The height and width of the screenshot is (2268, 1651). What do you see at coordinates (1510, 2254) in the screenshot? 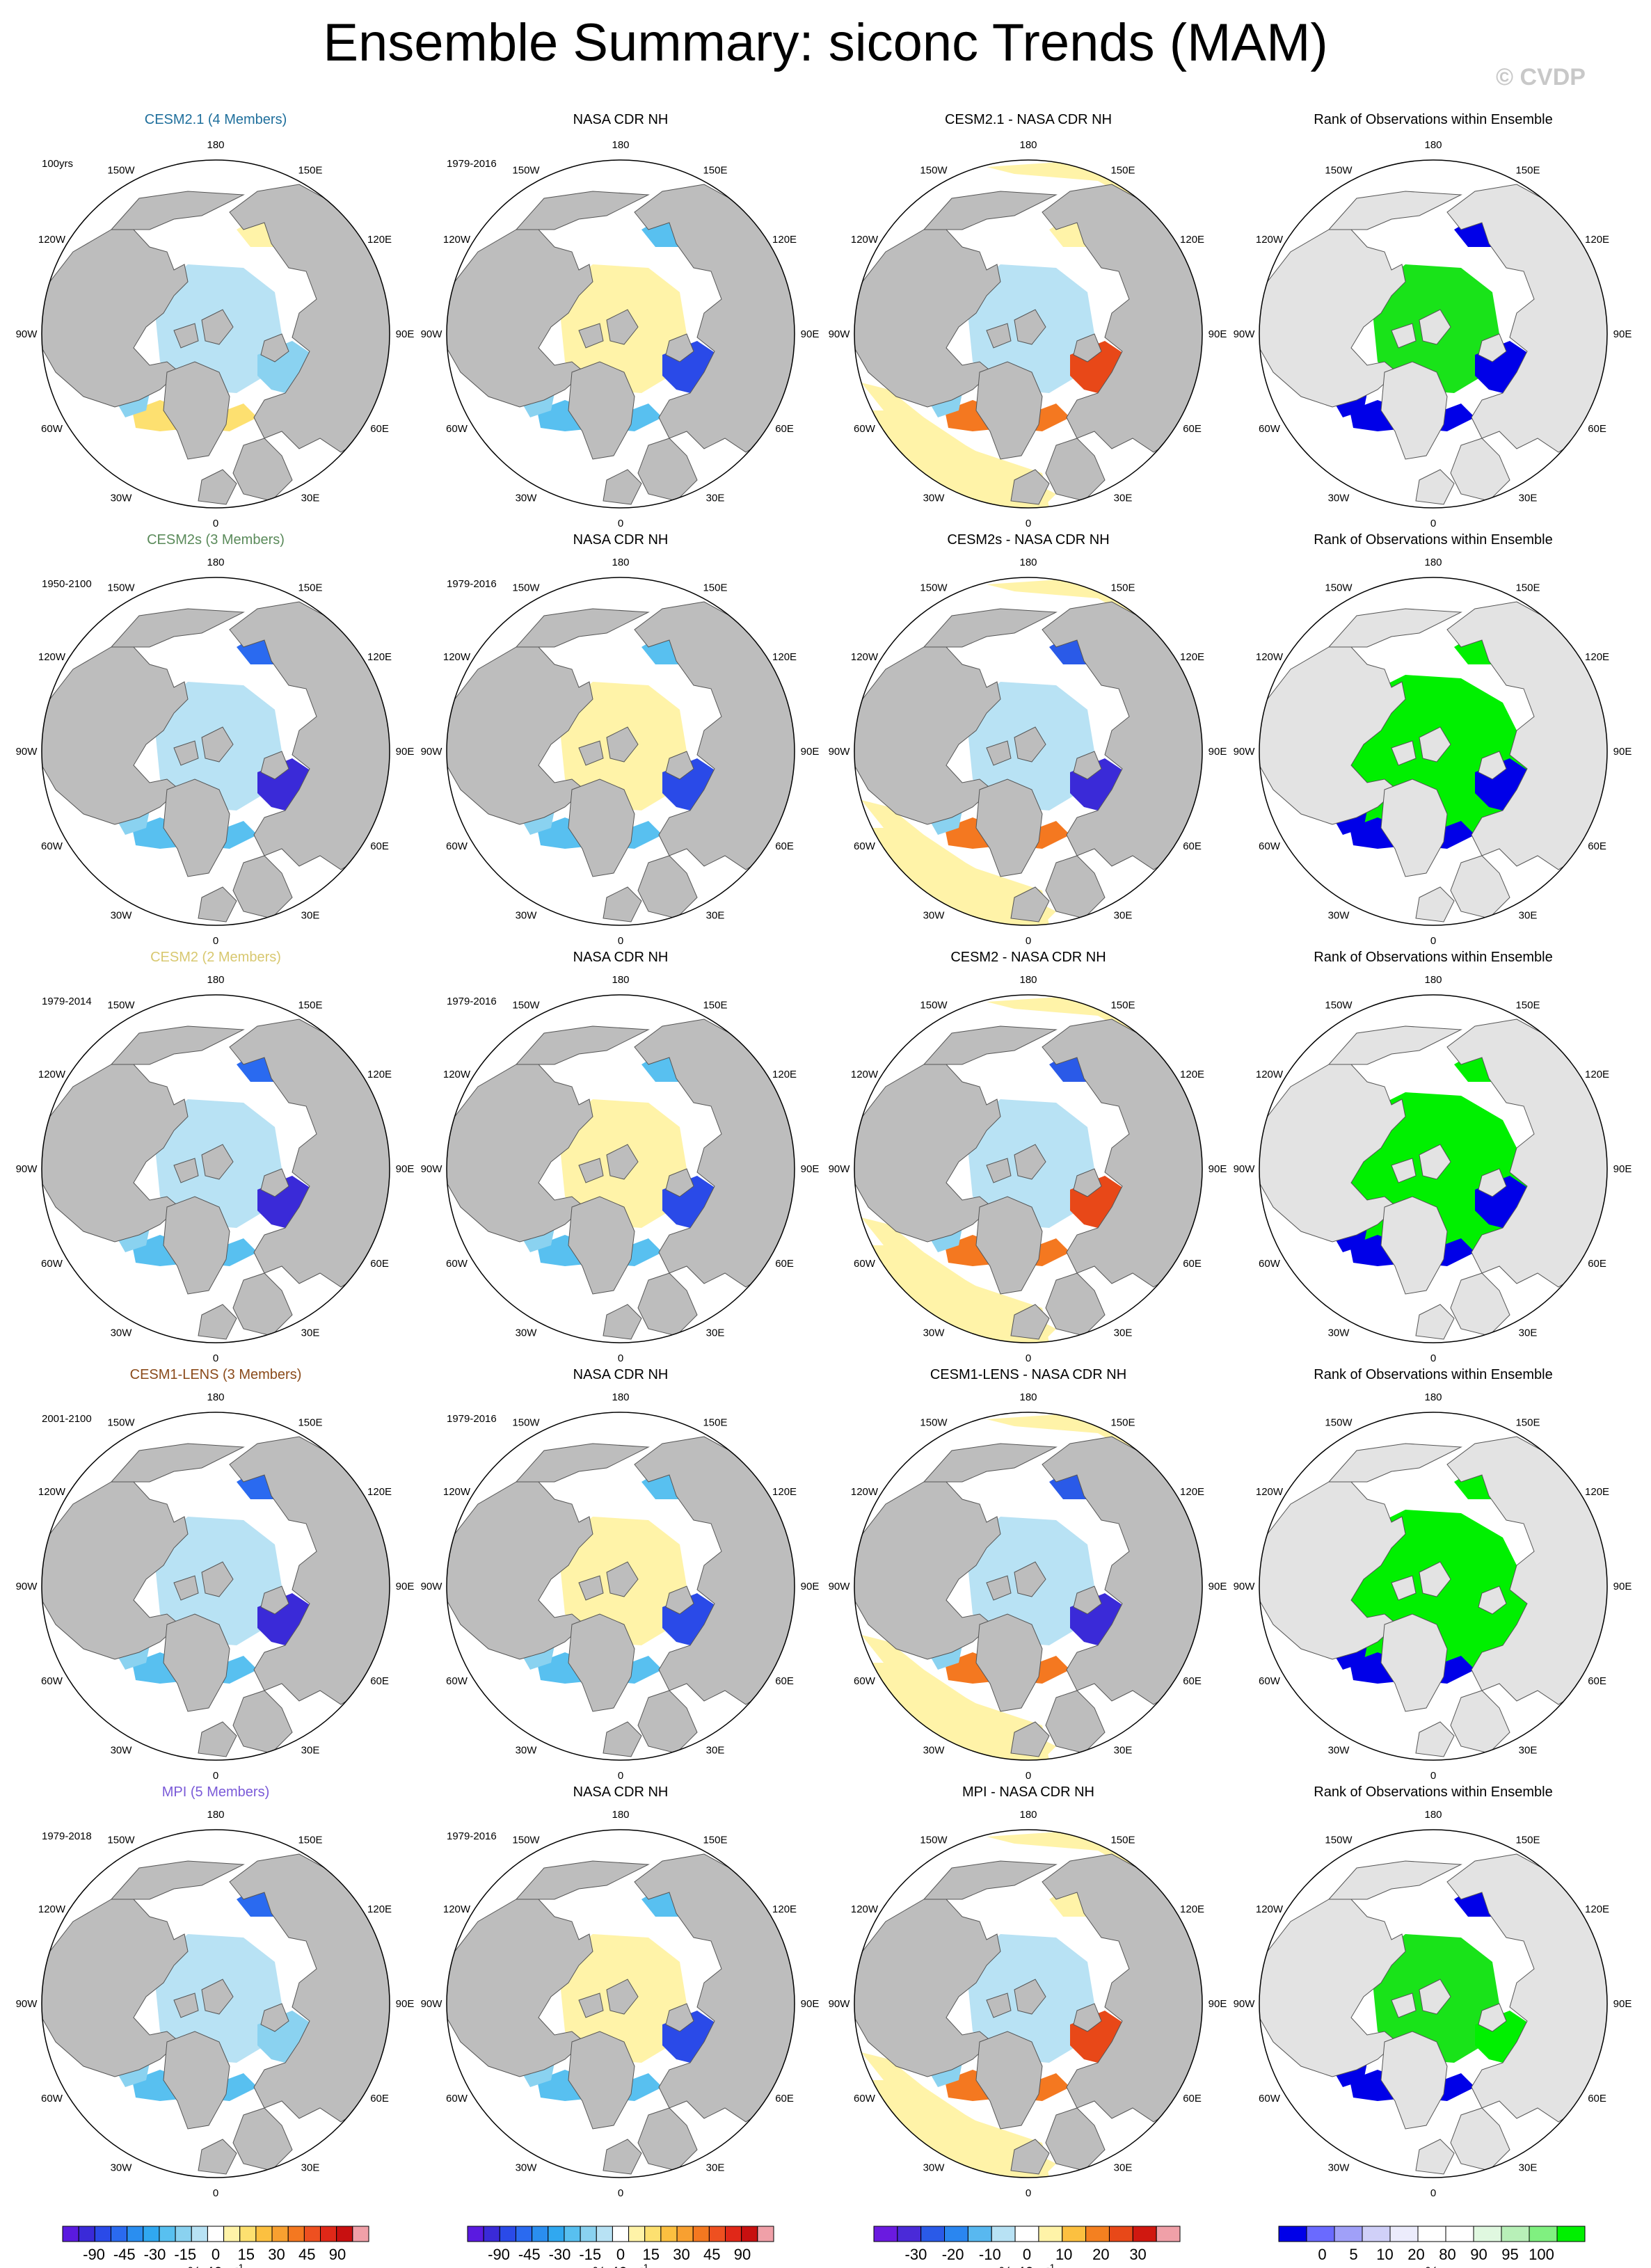
I see `colorbar-tick-label: 95` at bounding box center [1510, 2254].